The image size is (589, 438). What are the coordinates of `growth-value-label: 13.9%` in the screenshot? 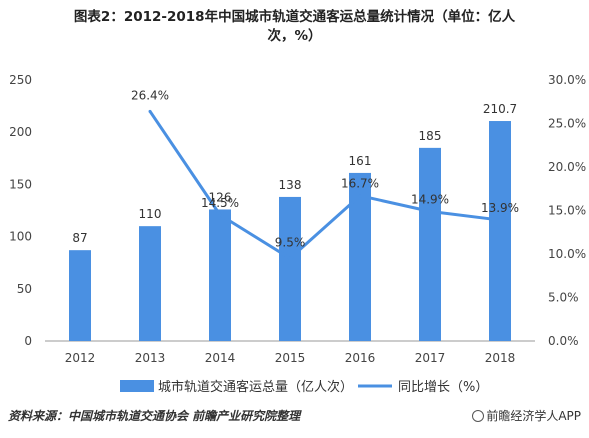 It's located at (500, 208).